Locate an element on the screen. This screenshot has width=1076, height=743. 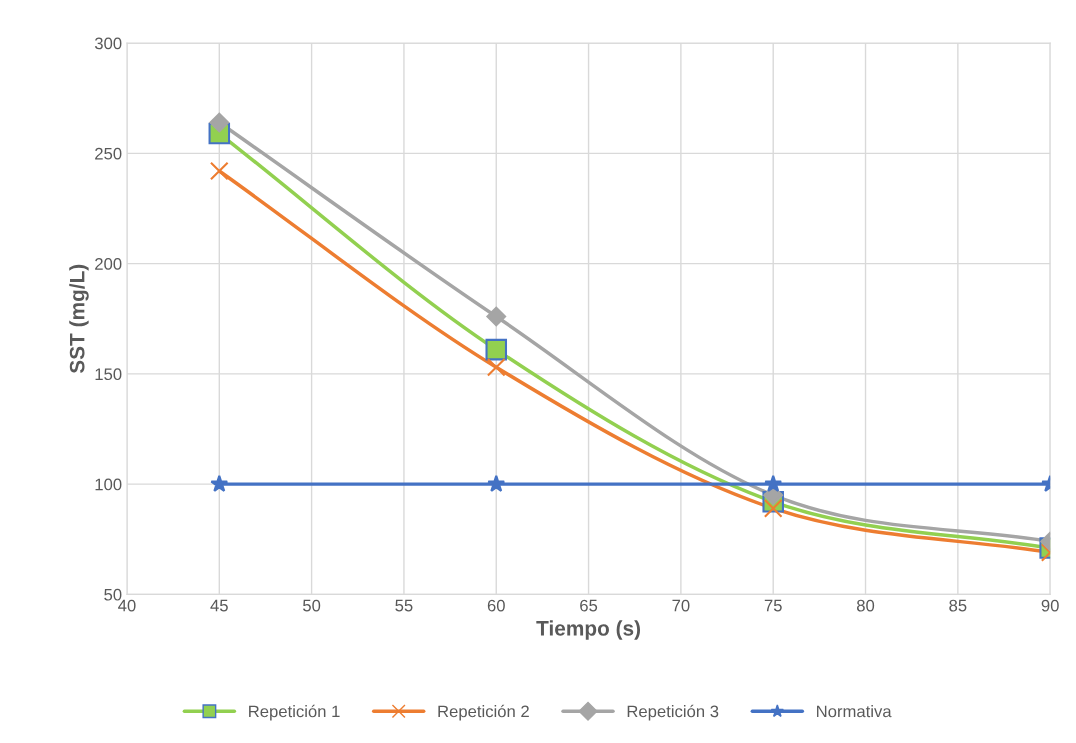
x-tick-label: 60 is located at coordinates (496, 605).